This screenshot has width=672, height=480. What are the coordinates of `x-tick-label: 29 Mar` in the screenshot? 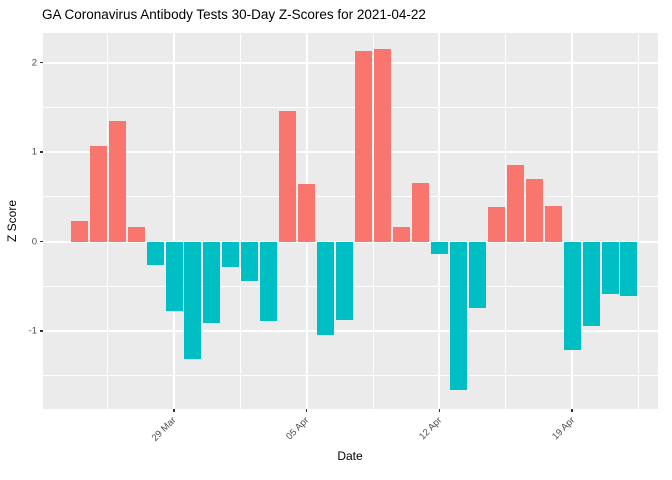 It's located at (164, 429).